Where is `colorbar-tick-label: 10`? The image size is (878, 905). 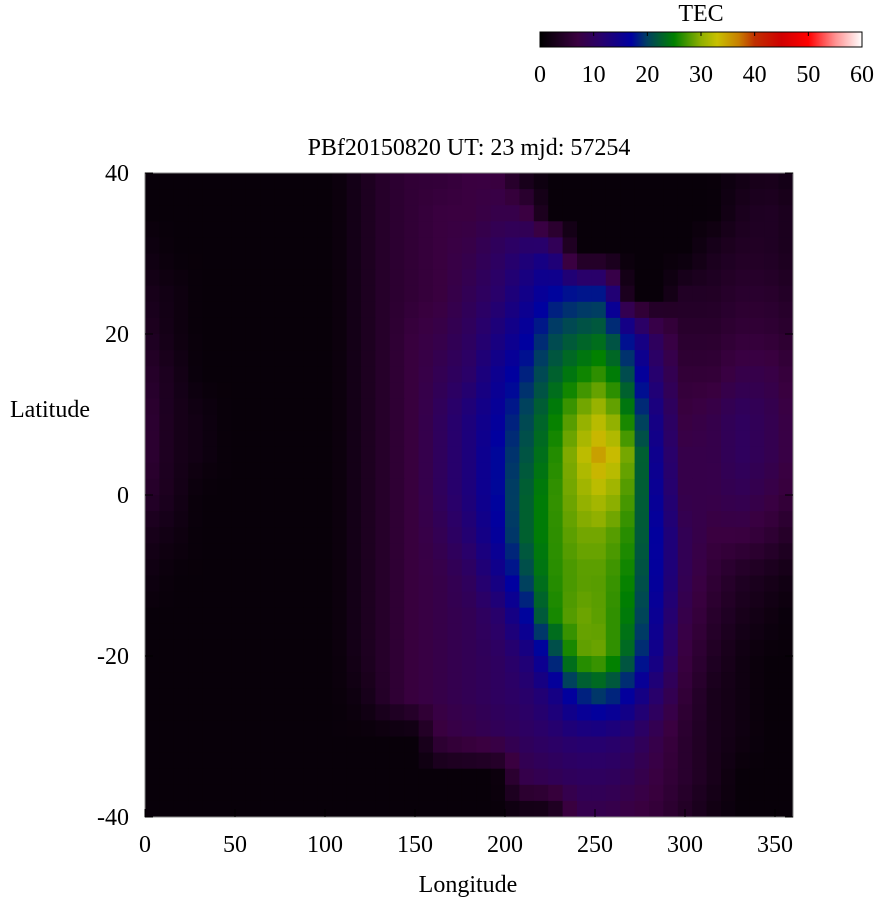
colorbar-tick-label: 10 is located at coordinates (594, 75).